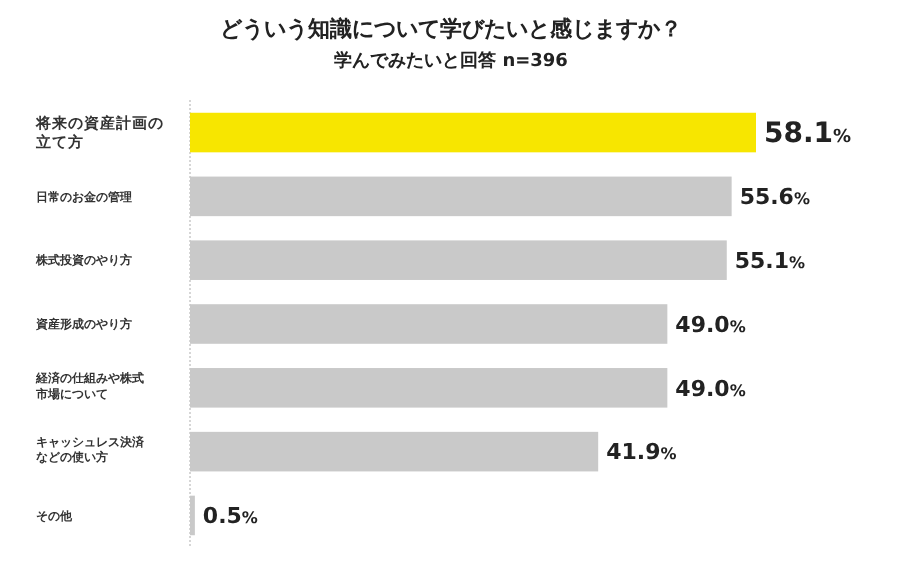 This screenshot has height=584, width=902. Describe the element at coordinates (230, 516) in the screenshot. I see `data-label: 0.5%` at that location.